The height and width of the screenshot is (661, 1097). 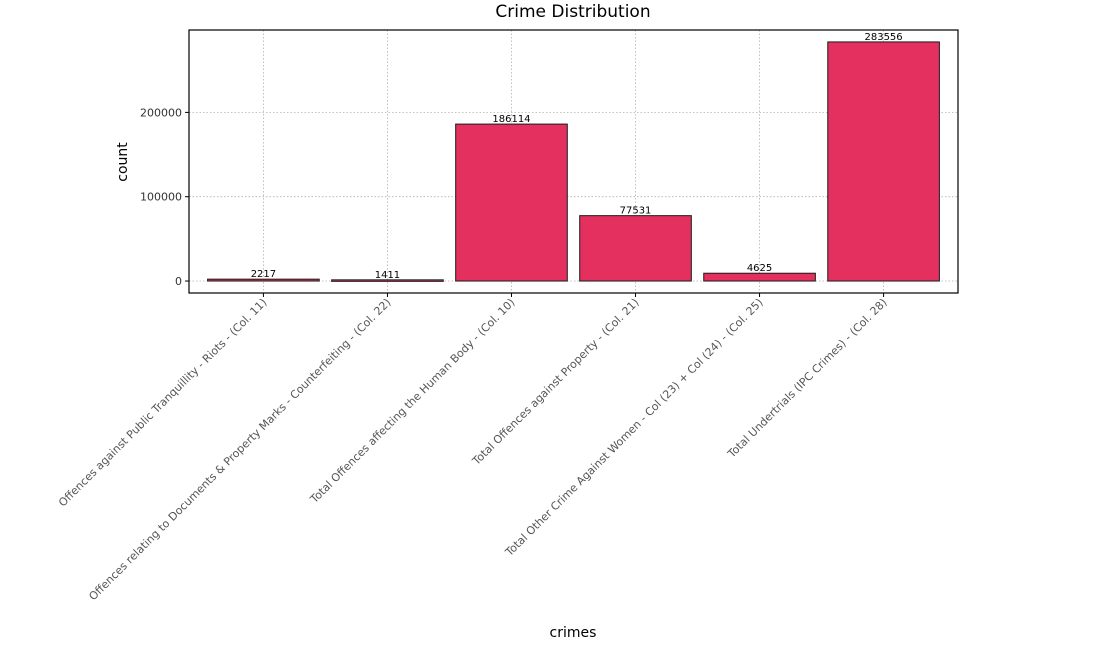 What do you see at coordinates (572, 12) in the screenshot?
I see `chart-title: Crime Distribution` at bounding box center [572, 12].